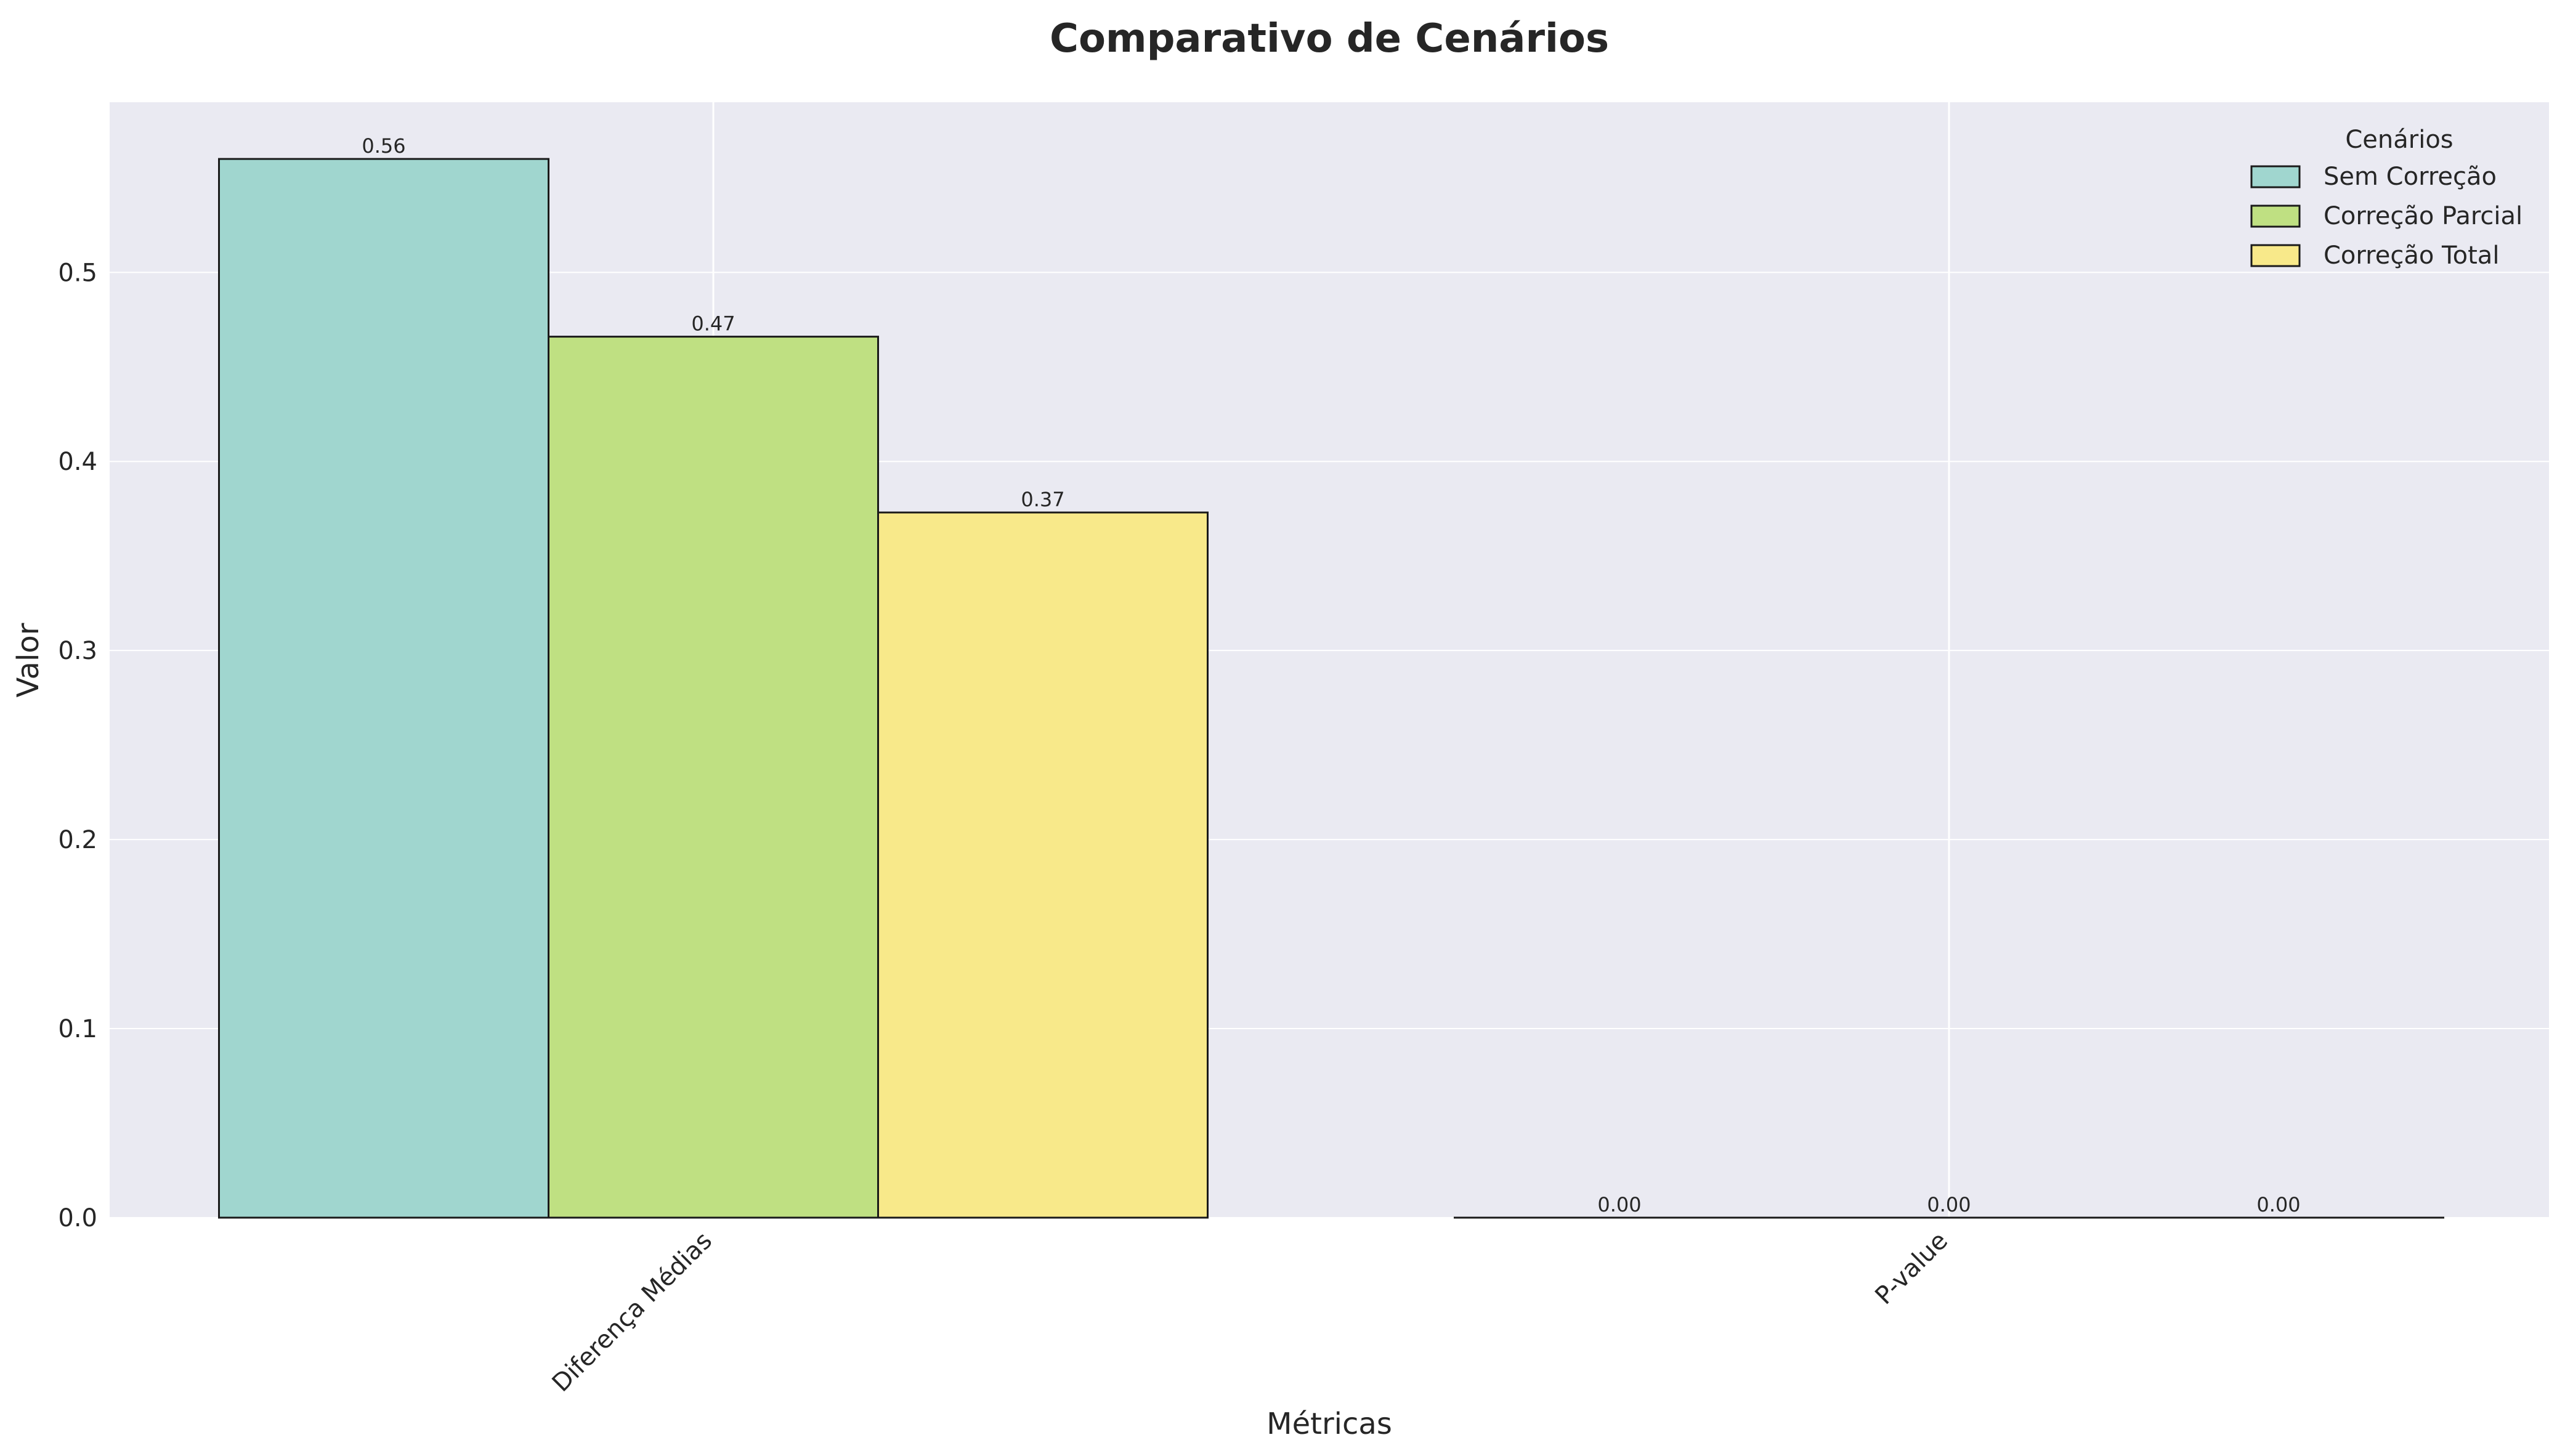 This screenshot has height=1456, width=2565. What do you see at coordinates (2411, 255) in the screenshot?
I see `legend-entry: Correção Total` at bounding box center [2411, 255].